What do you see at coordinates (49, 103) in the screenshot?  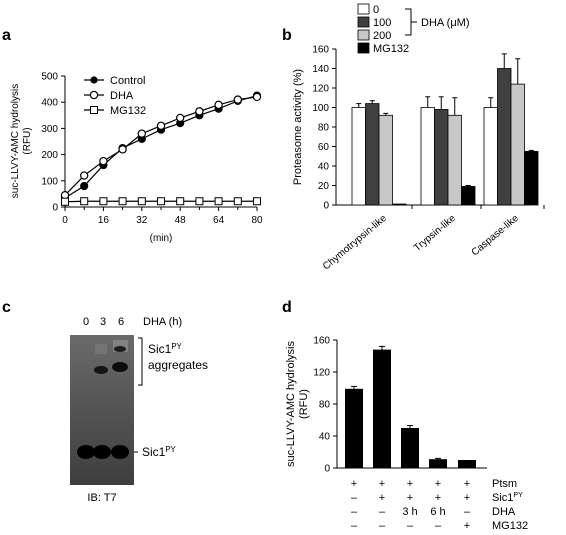 I see `y-tick-label: 400` at bounding box center [49, 103].